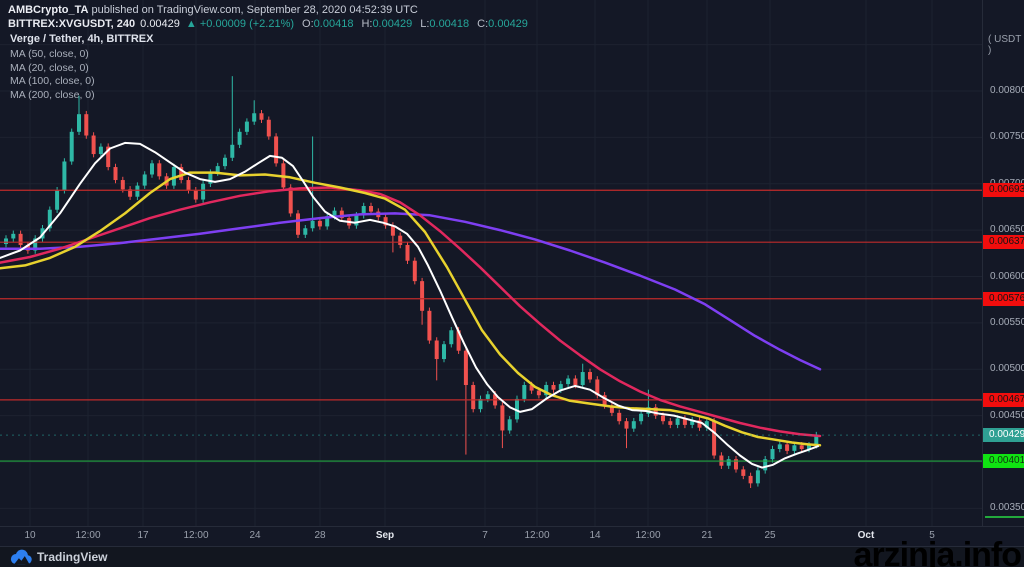 This screenshot has width=1024, height=567. Describe the element at coordinates (595, 535) in the screenshot. I see `time-axis-tick: 14` at that location.